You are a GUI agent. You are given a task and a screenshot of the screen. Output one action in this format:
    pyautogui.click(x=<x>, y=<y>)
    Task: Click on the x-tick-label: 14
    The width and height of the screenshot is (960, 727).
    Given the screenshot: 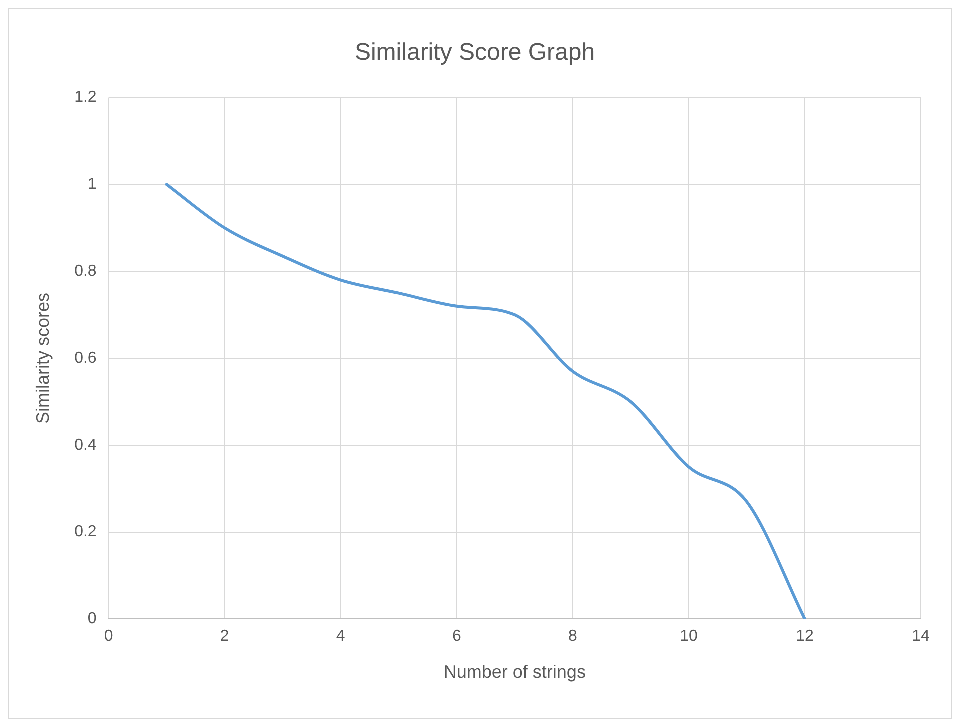 What is the action you would take?
    pyautogui.click(x=921, y=637)
    